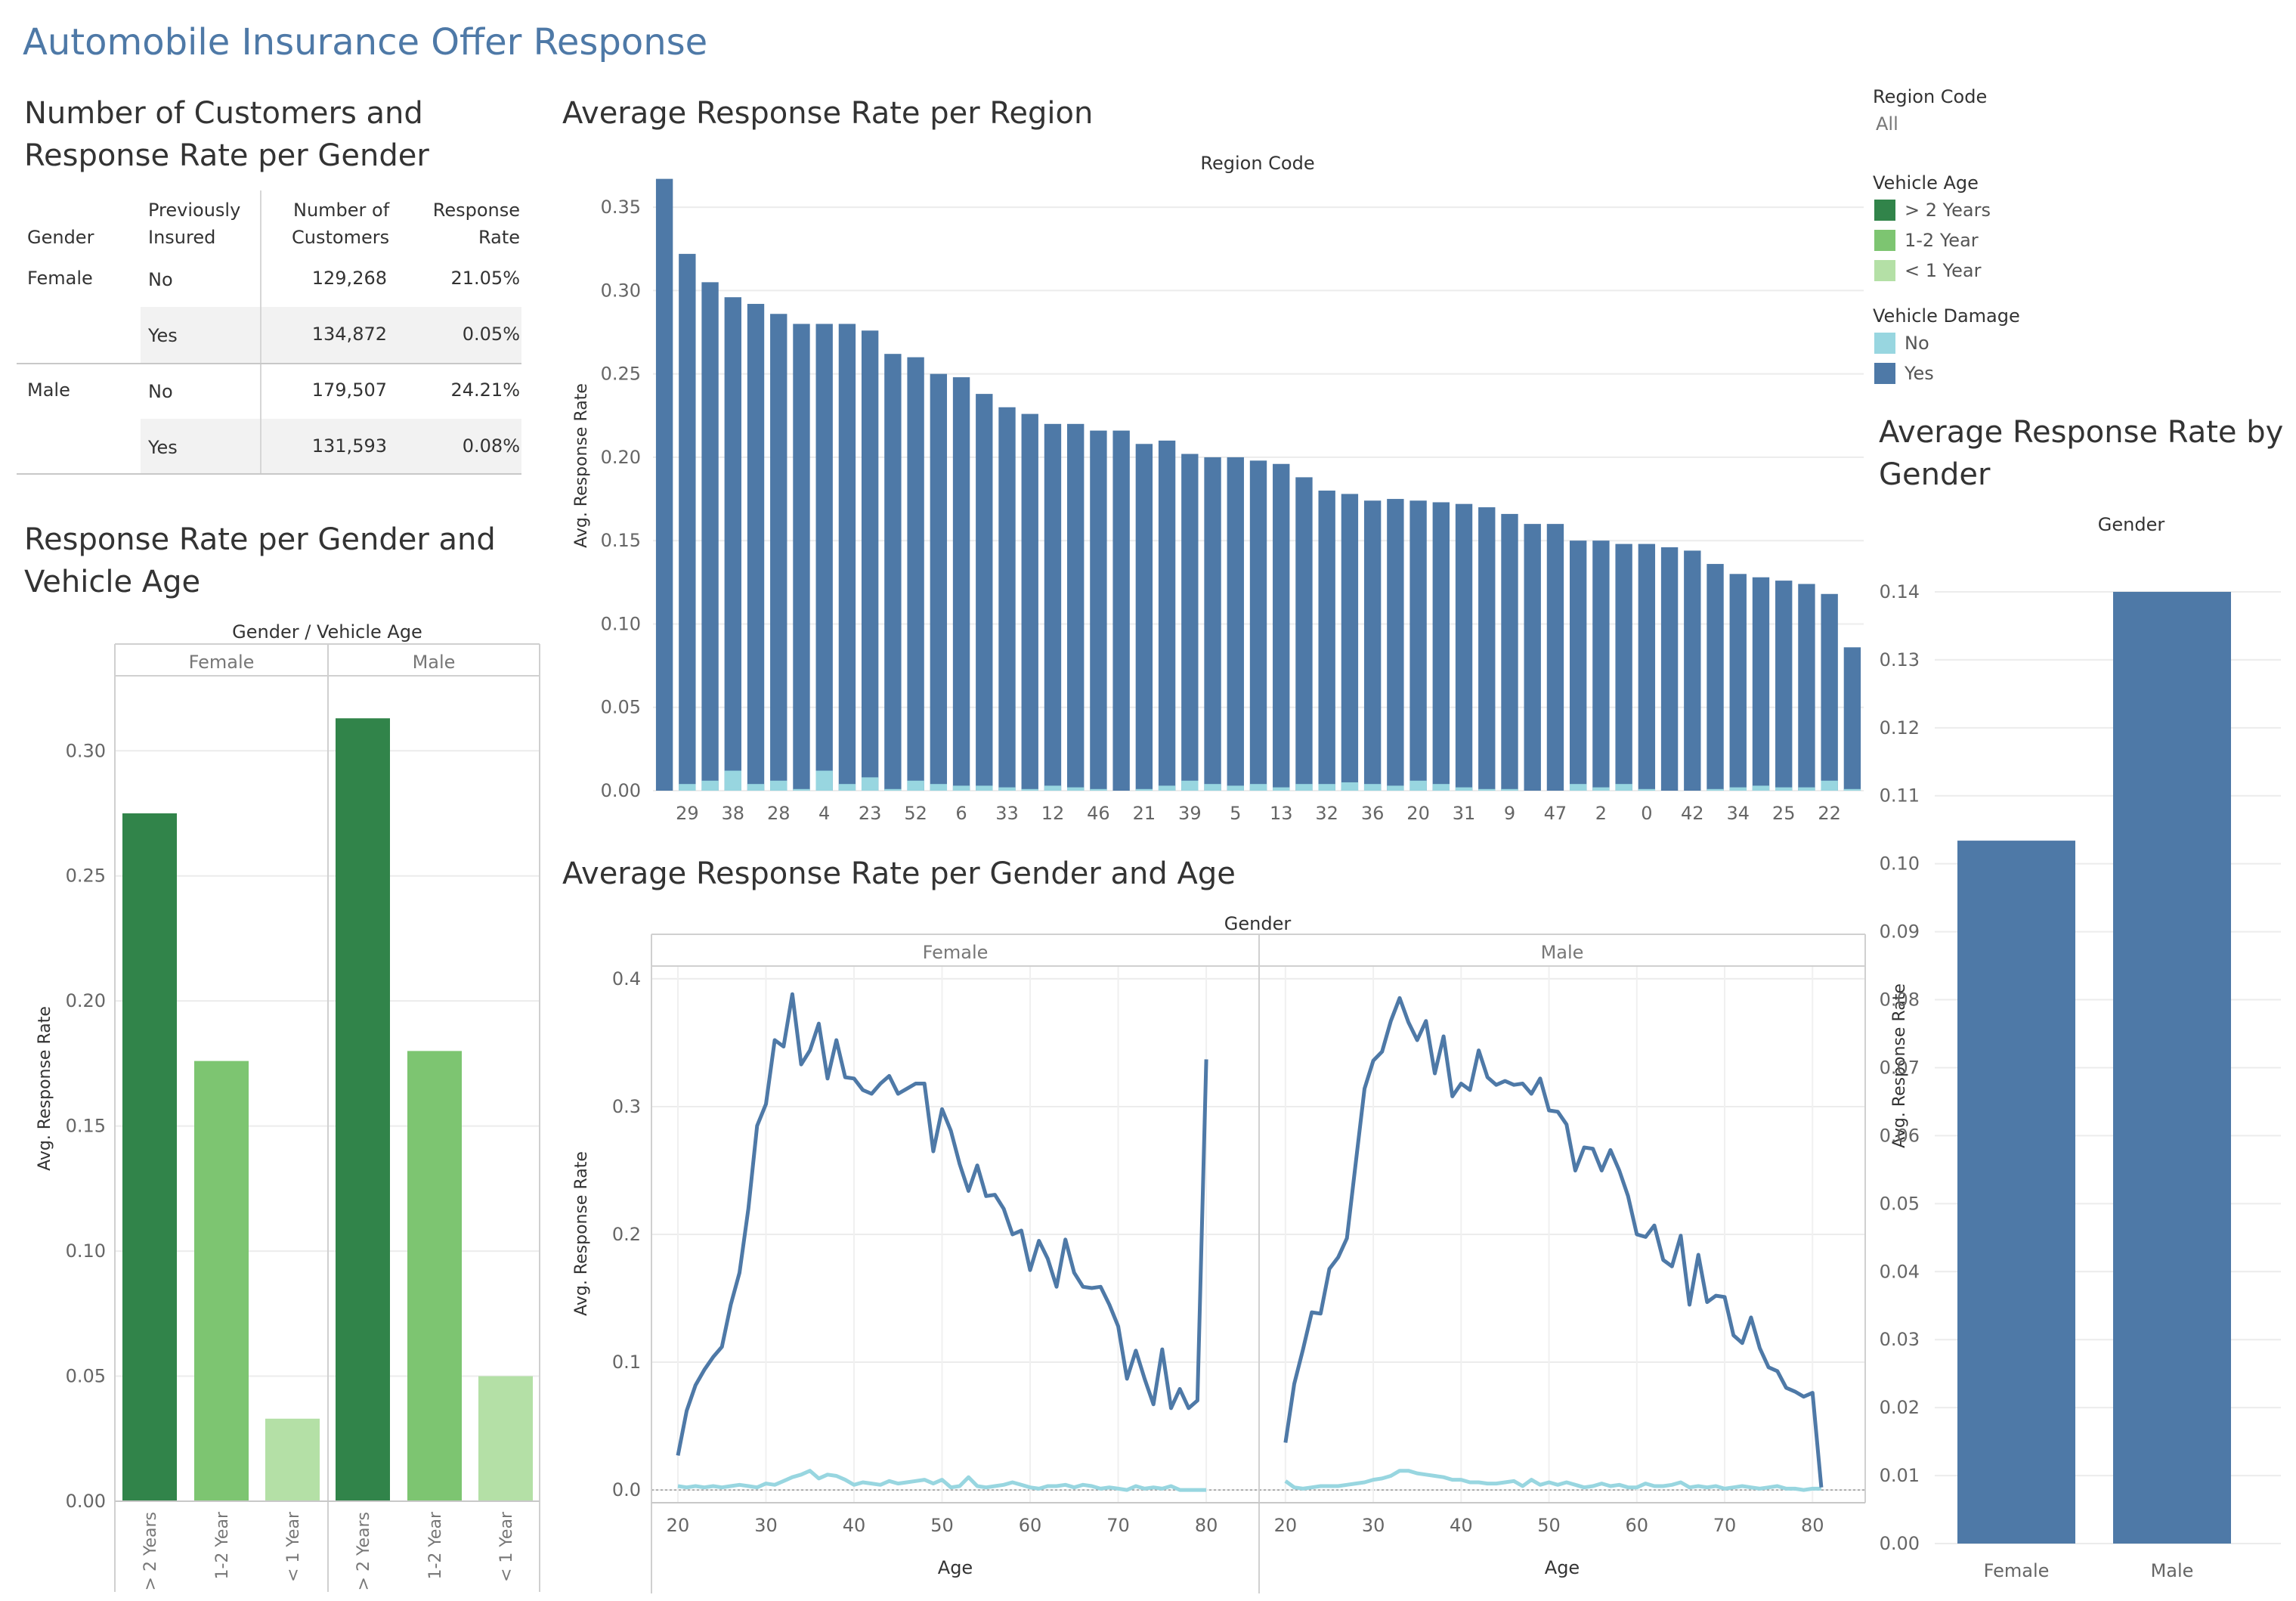  I want to click on legend-swatch-over-2-years, so click(1884, 210).